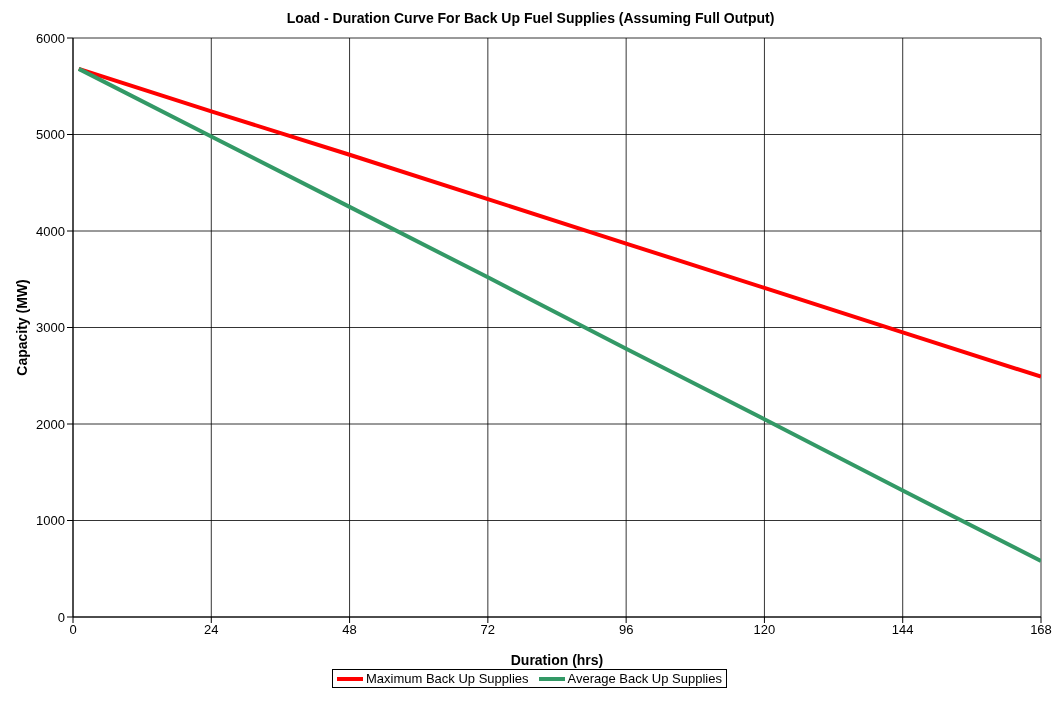 The height and width of the screenshot is (704, 1061). I want to click on x-tick-label: 144, so click(902, 630).